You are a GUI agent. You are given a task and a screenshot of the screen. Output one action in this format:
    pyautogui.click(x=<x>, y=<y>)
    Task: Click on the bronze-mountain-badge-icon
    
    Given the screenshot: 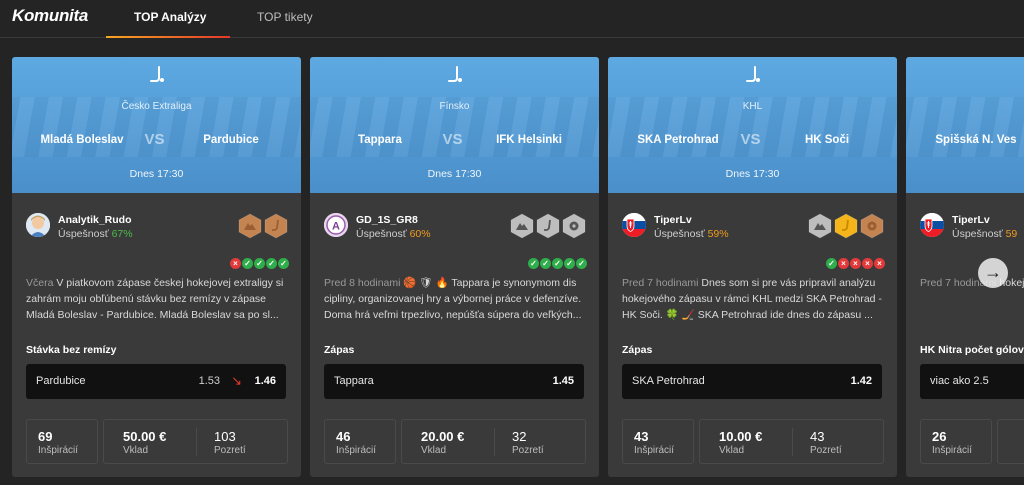 What is the action you would take?
    pyautogui.click(x=250, y=226)
    